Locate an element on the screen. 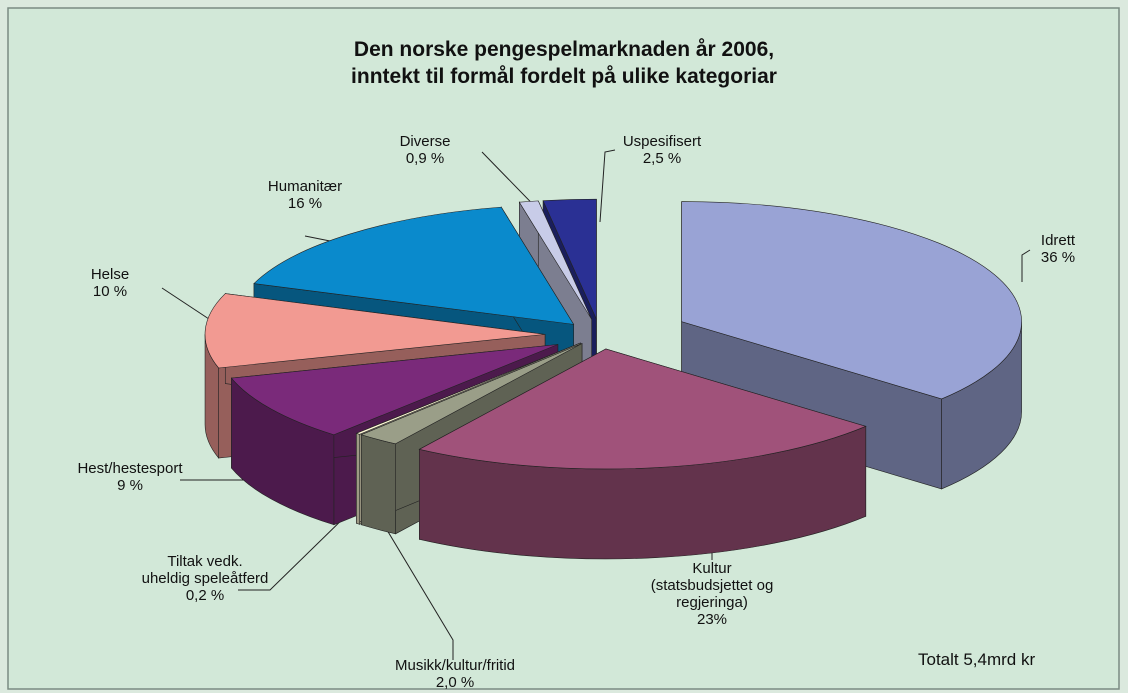 The image size is (1128, 693). value-label: 2,0 % is located at coordinates (455, 682).